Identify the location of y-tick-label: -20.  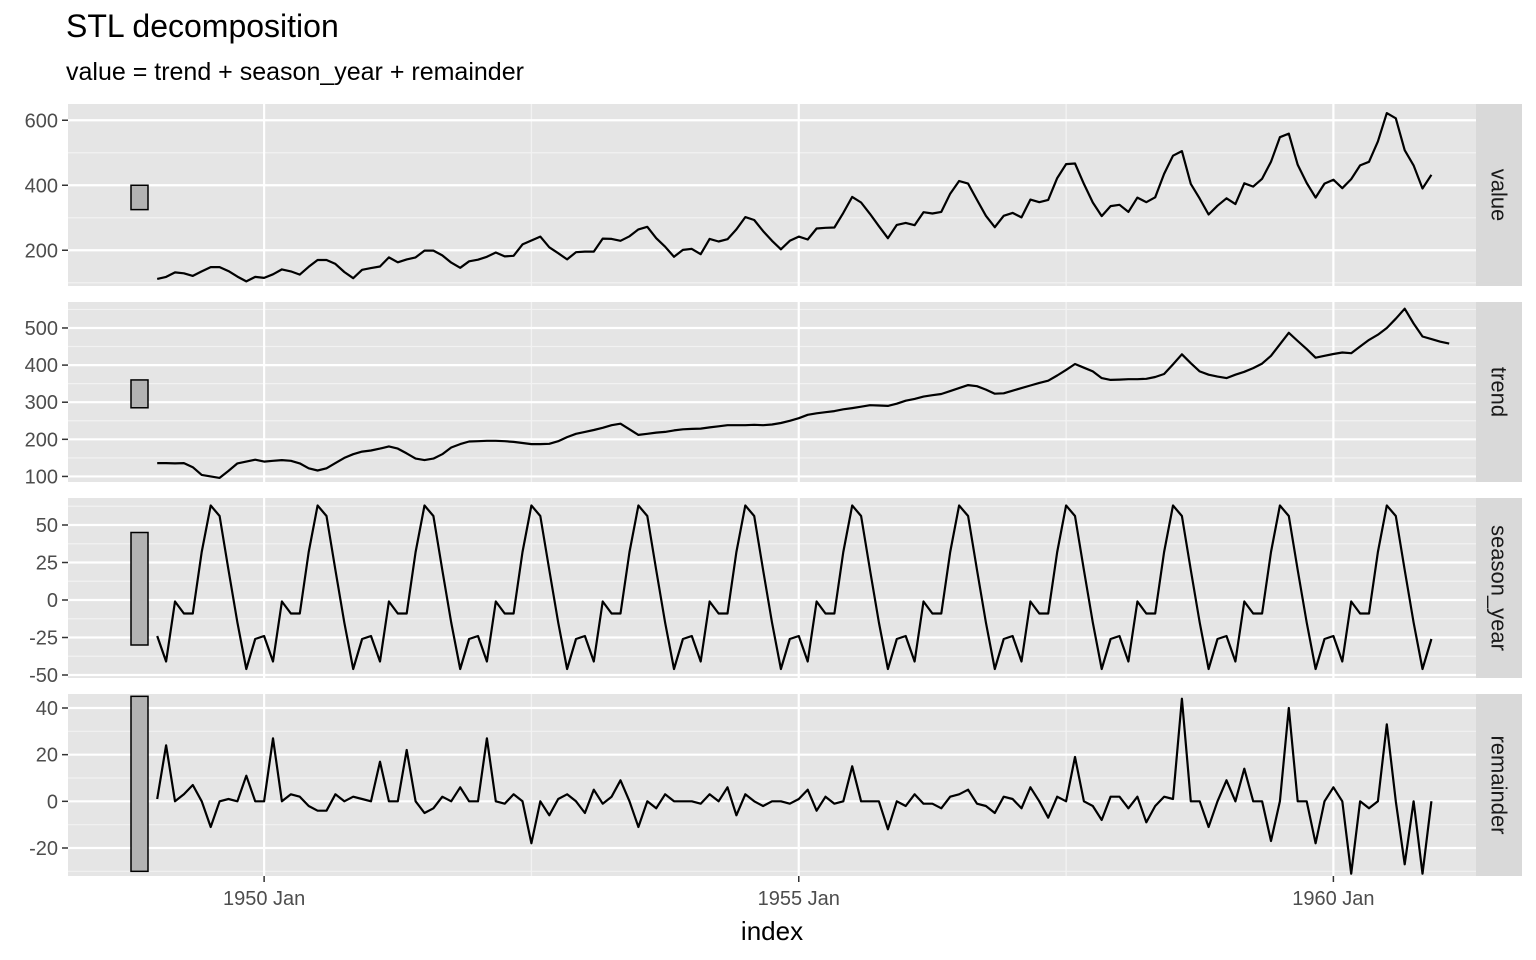
(43, 849).